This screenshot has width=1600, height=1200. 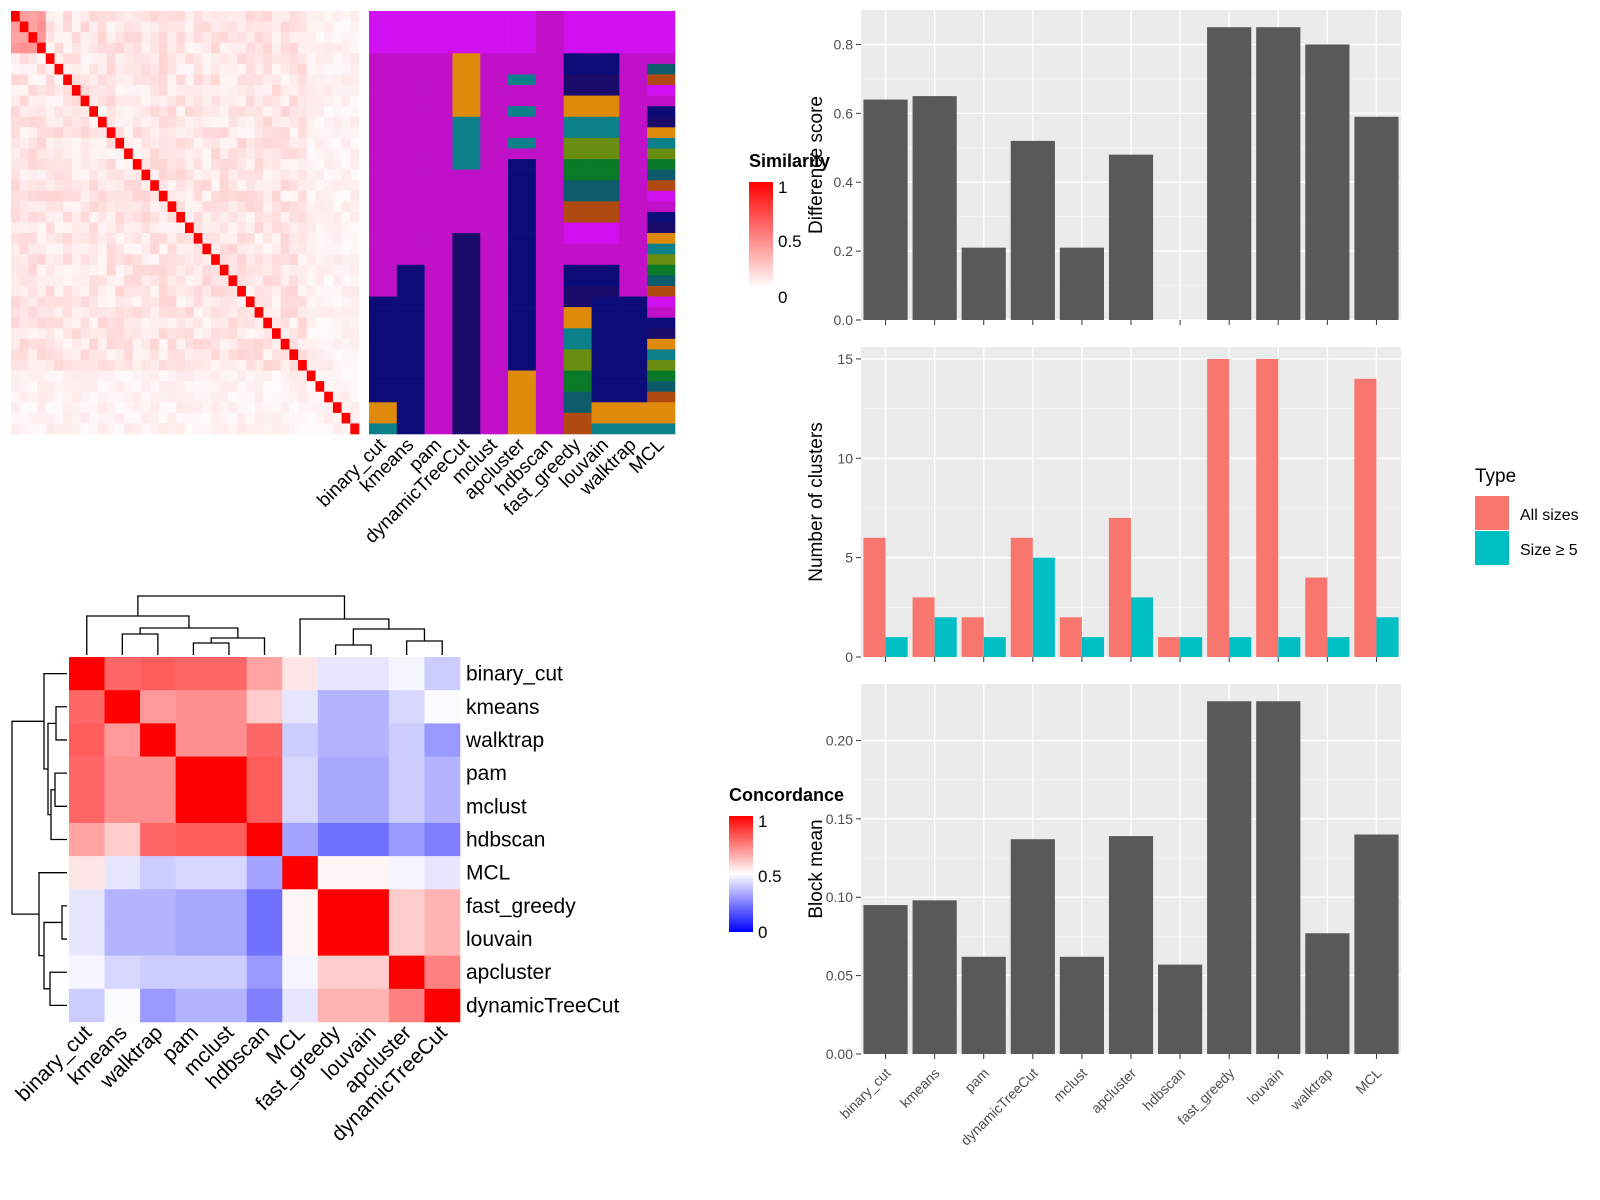 What do you see at coordinates (1265, 1086) in the screenshot?
I see `x-tick-label: louvain` at bounding box center [1265, 1086].